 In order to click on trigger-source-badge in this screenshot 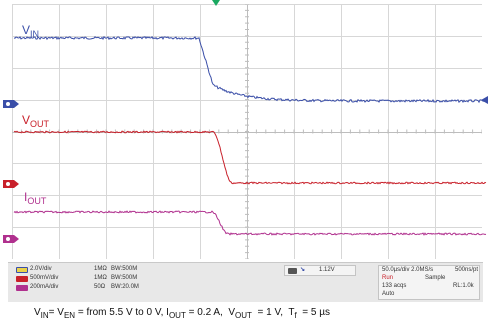, I will do `click(292, 271)`.